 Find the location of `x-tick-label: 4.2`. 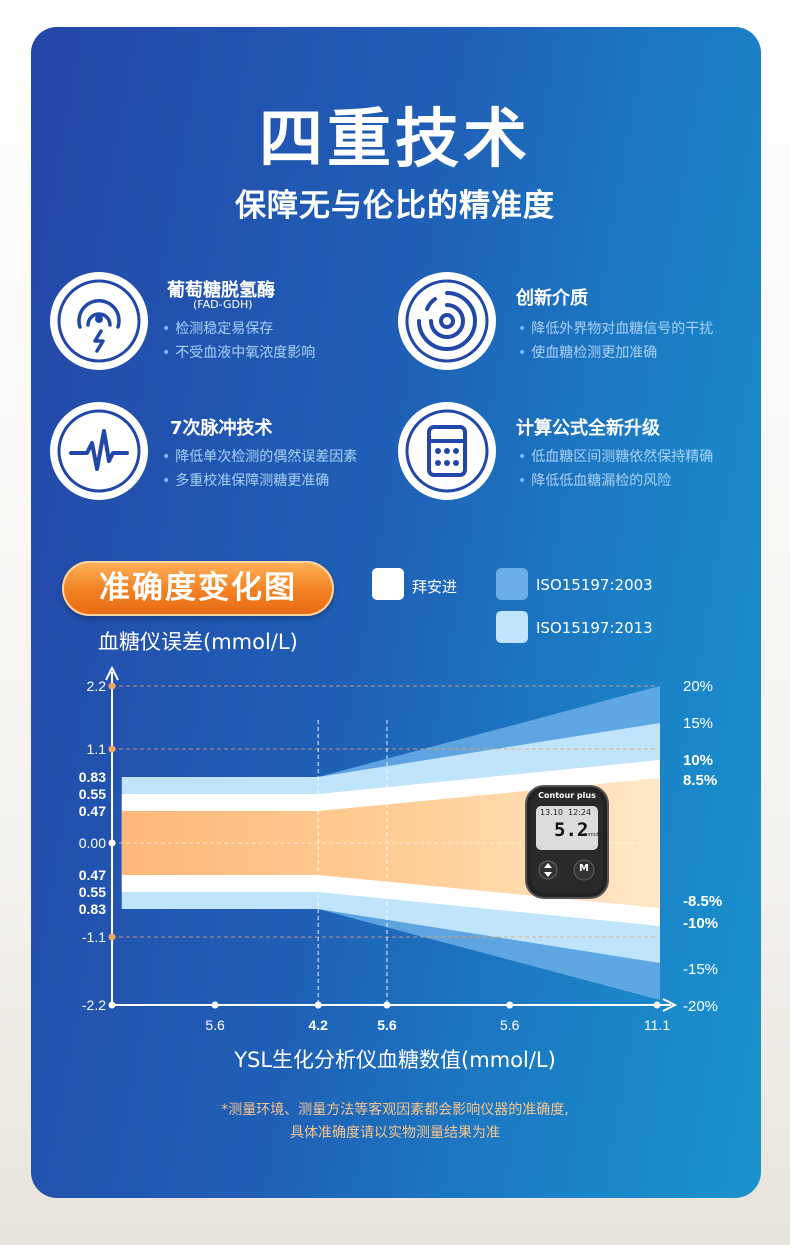

x-tick-label: 4.2 is located at coordinates (318, 1025).